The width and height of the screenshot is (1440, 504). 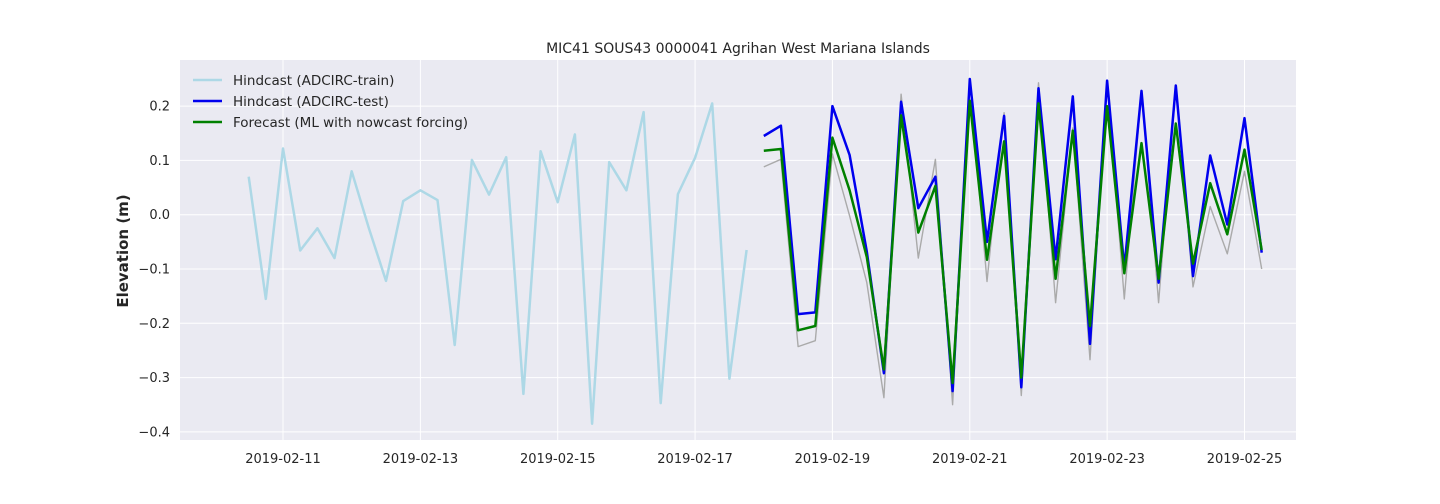 I want to click on x-tick-label: 2019-02-19, so click(x=833, y=459).